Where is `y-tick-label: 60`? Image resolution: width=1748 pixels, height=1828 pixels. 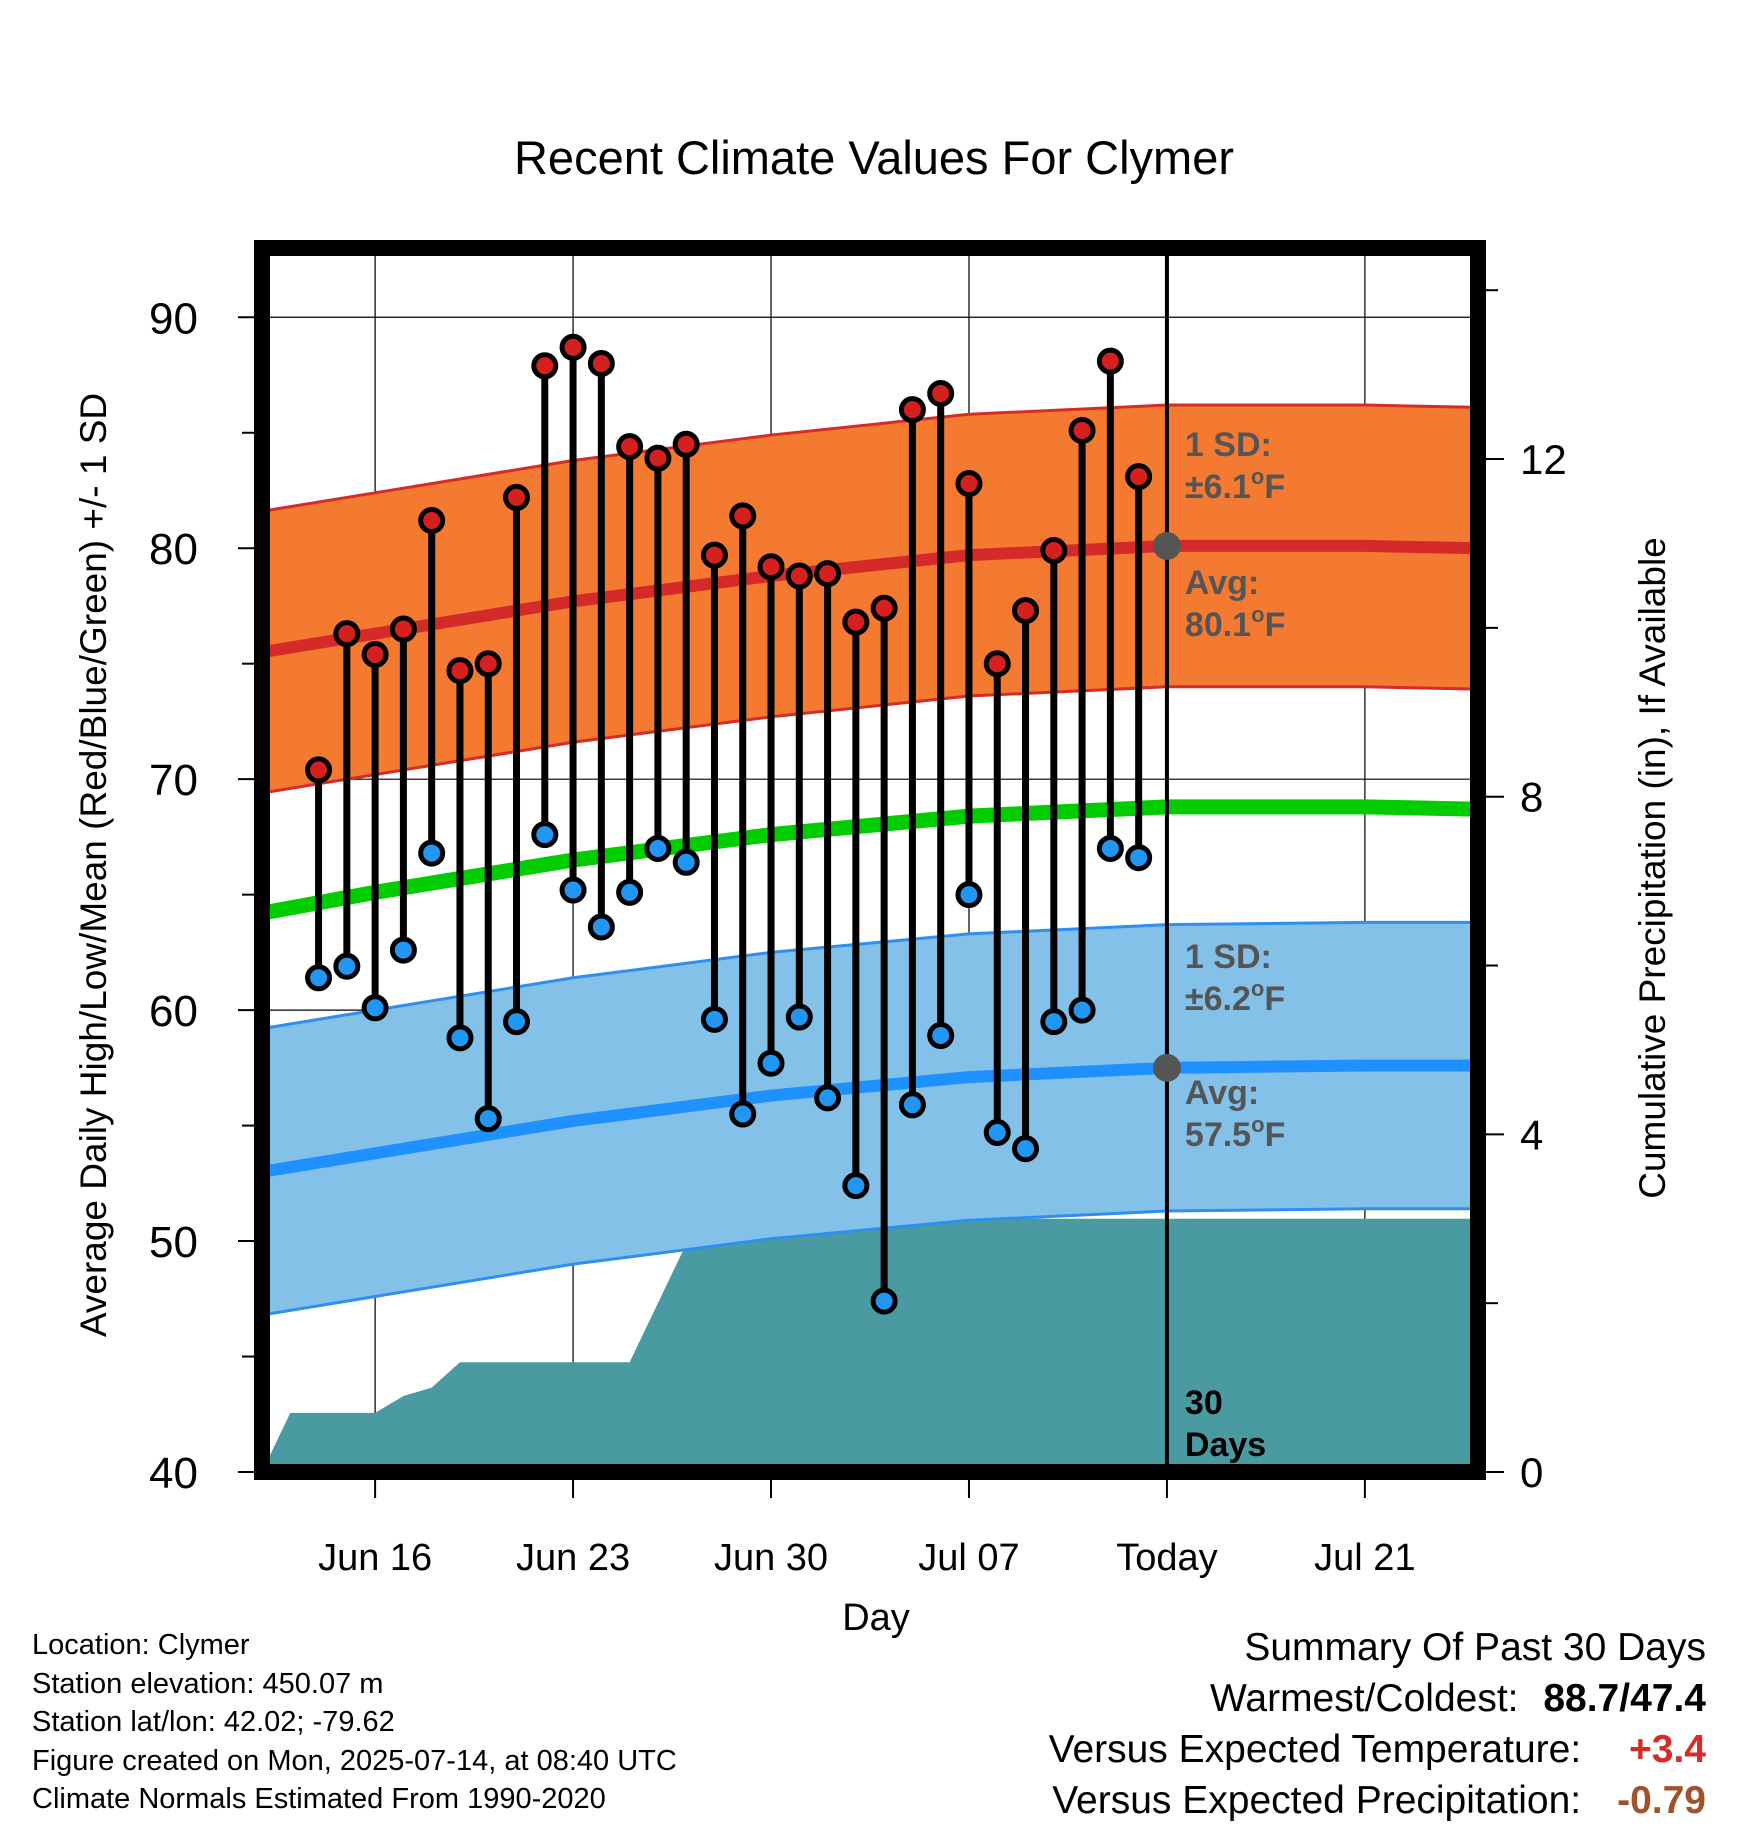
y-tick-label: 60 is located at coordinates (173, 1011).